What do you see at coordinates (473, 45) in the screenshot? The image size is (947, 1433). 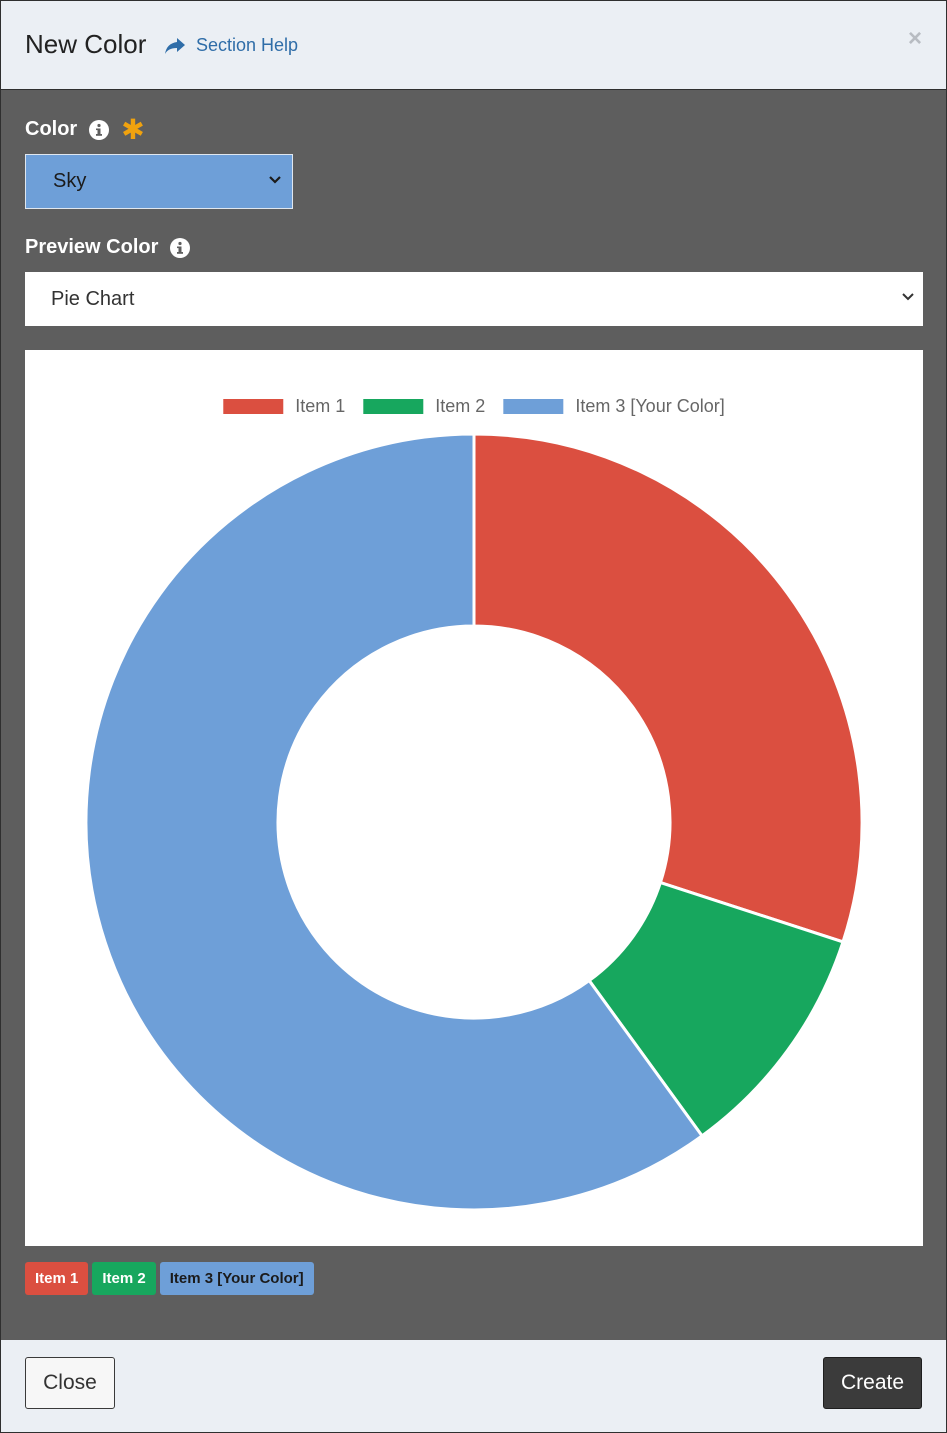 I see `modal-header: New Color Section Help ×` at bounding box center [473, 45].